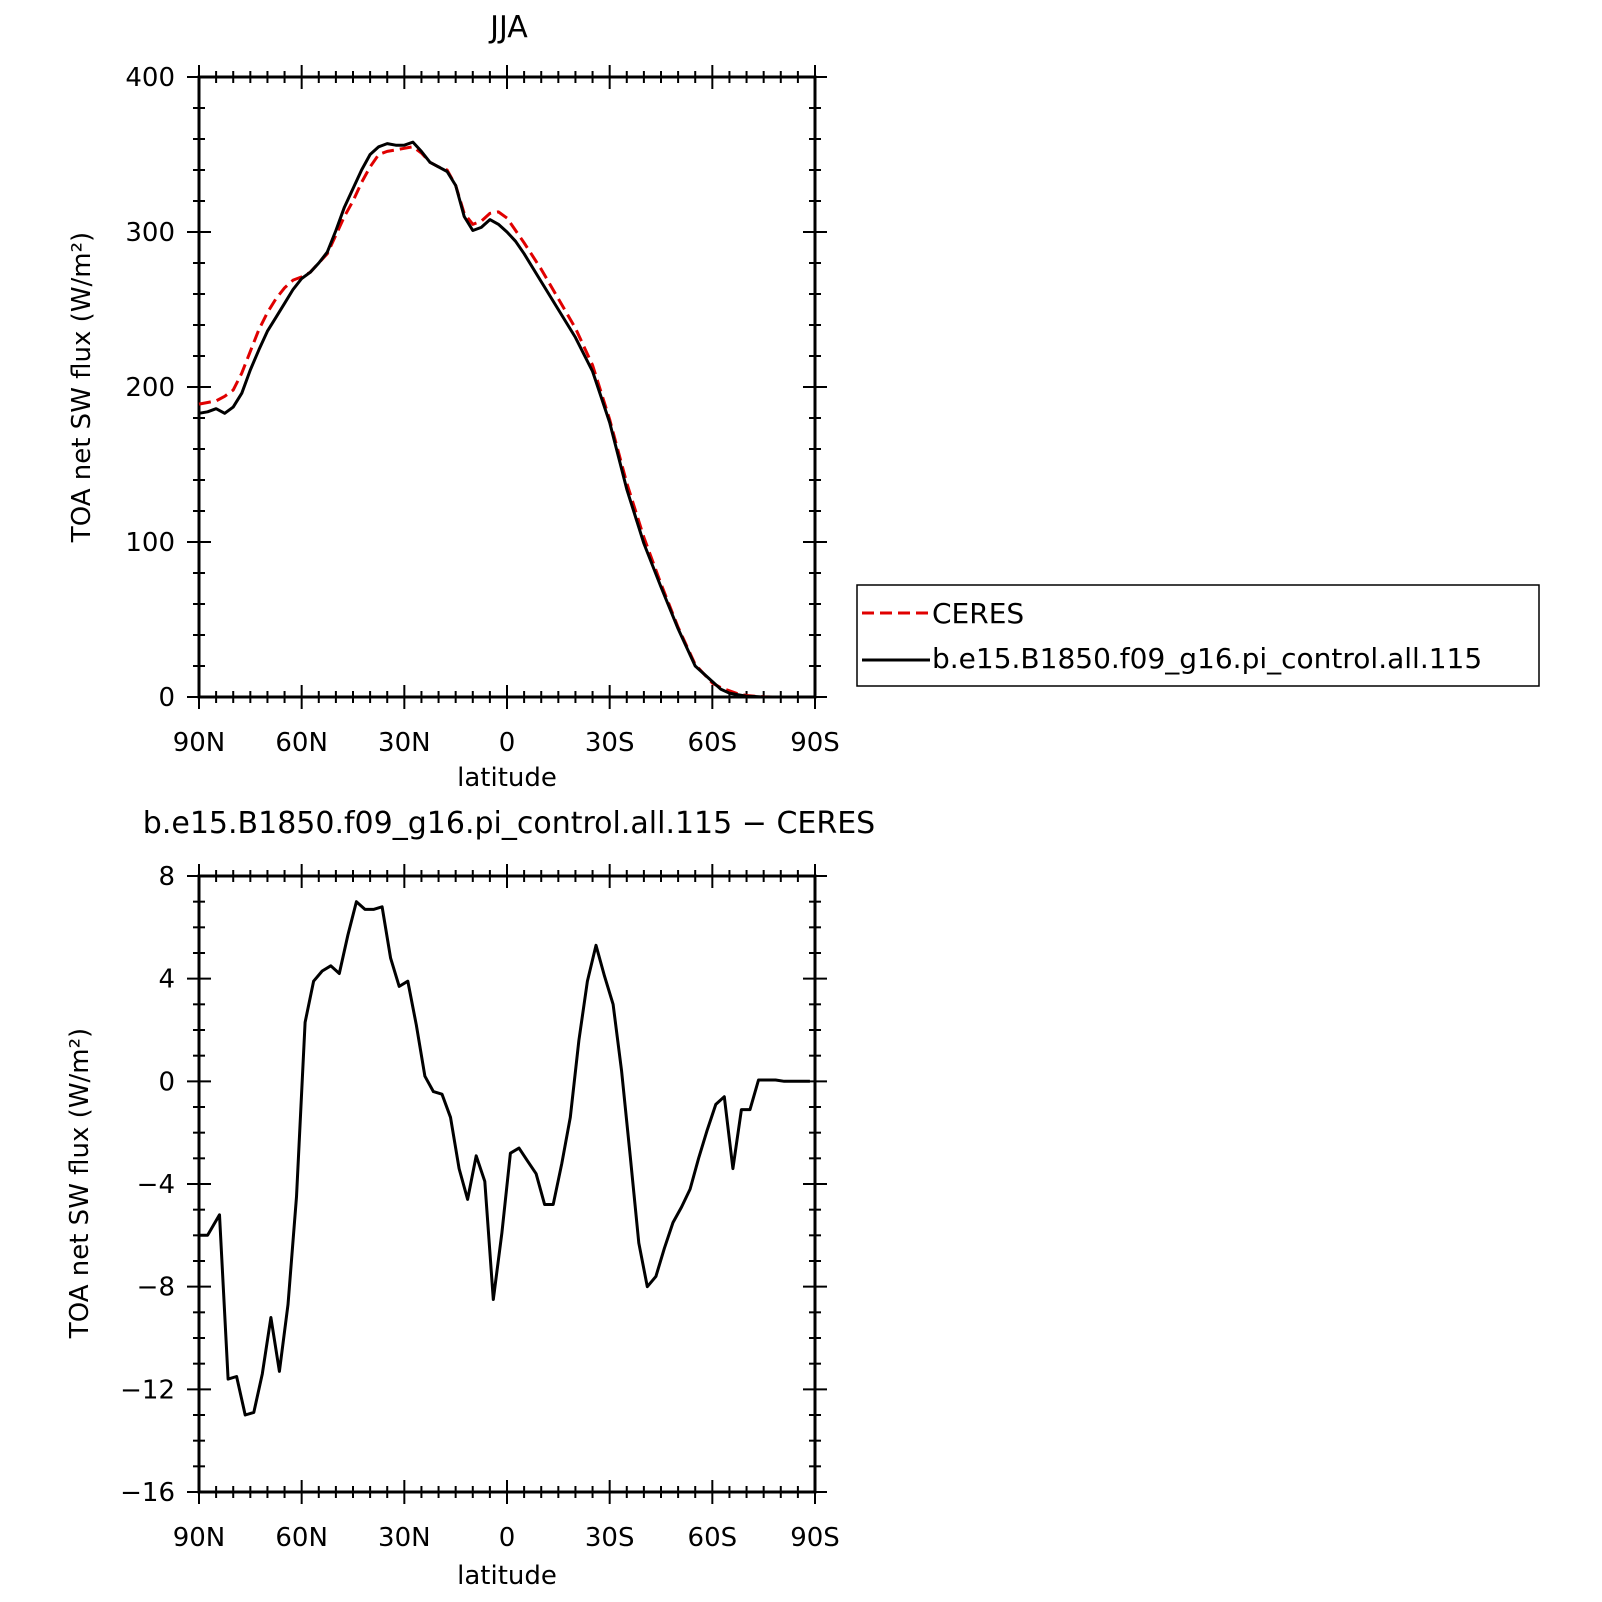  Describe the element at coordinates (404, 1538) in the screenshot. I see `bottom-panel-x-tick-label: 30N` at that location.